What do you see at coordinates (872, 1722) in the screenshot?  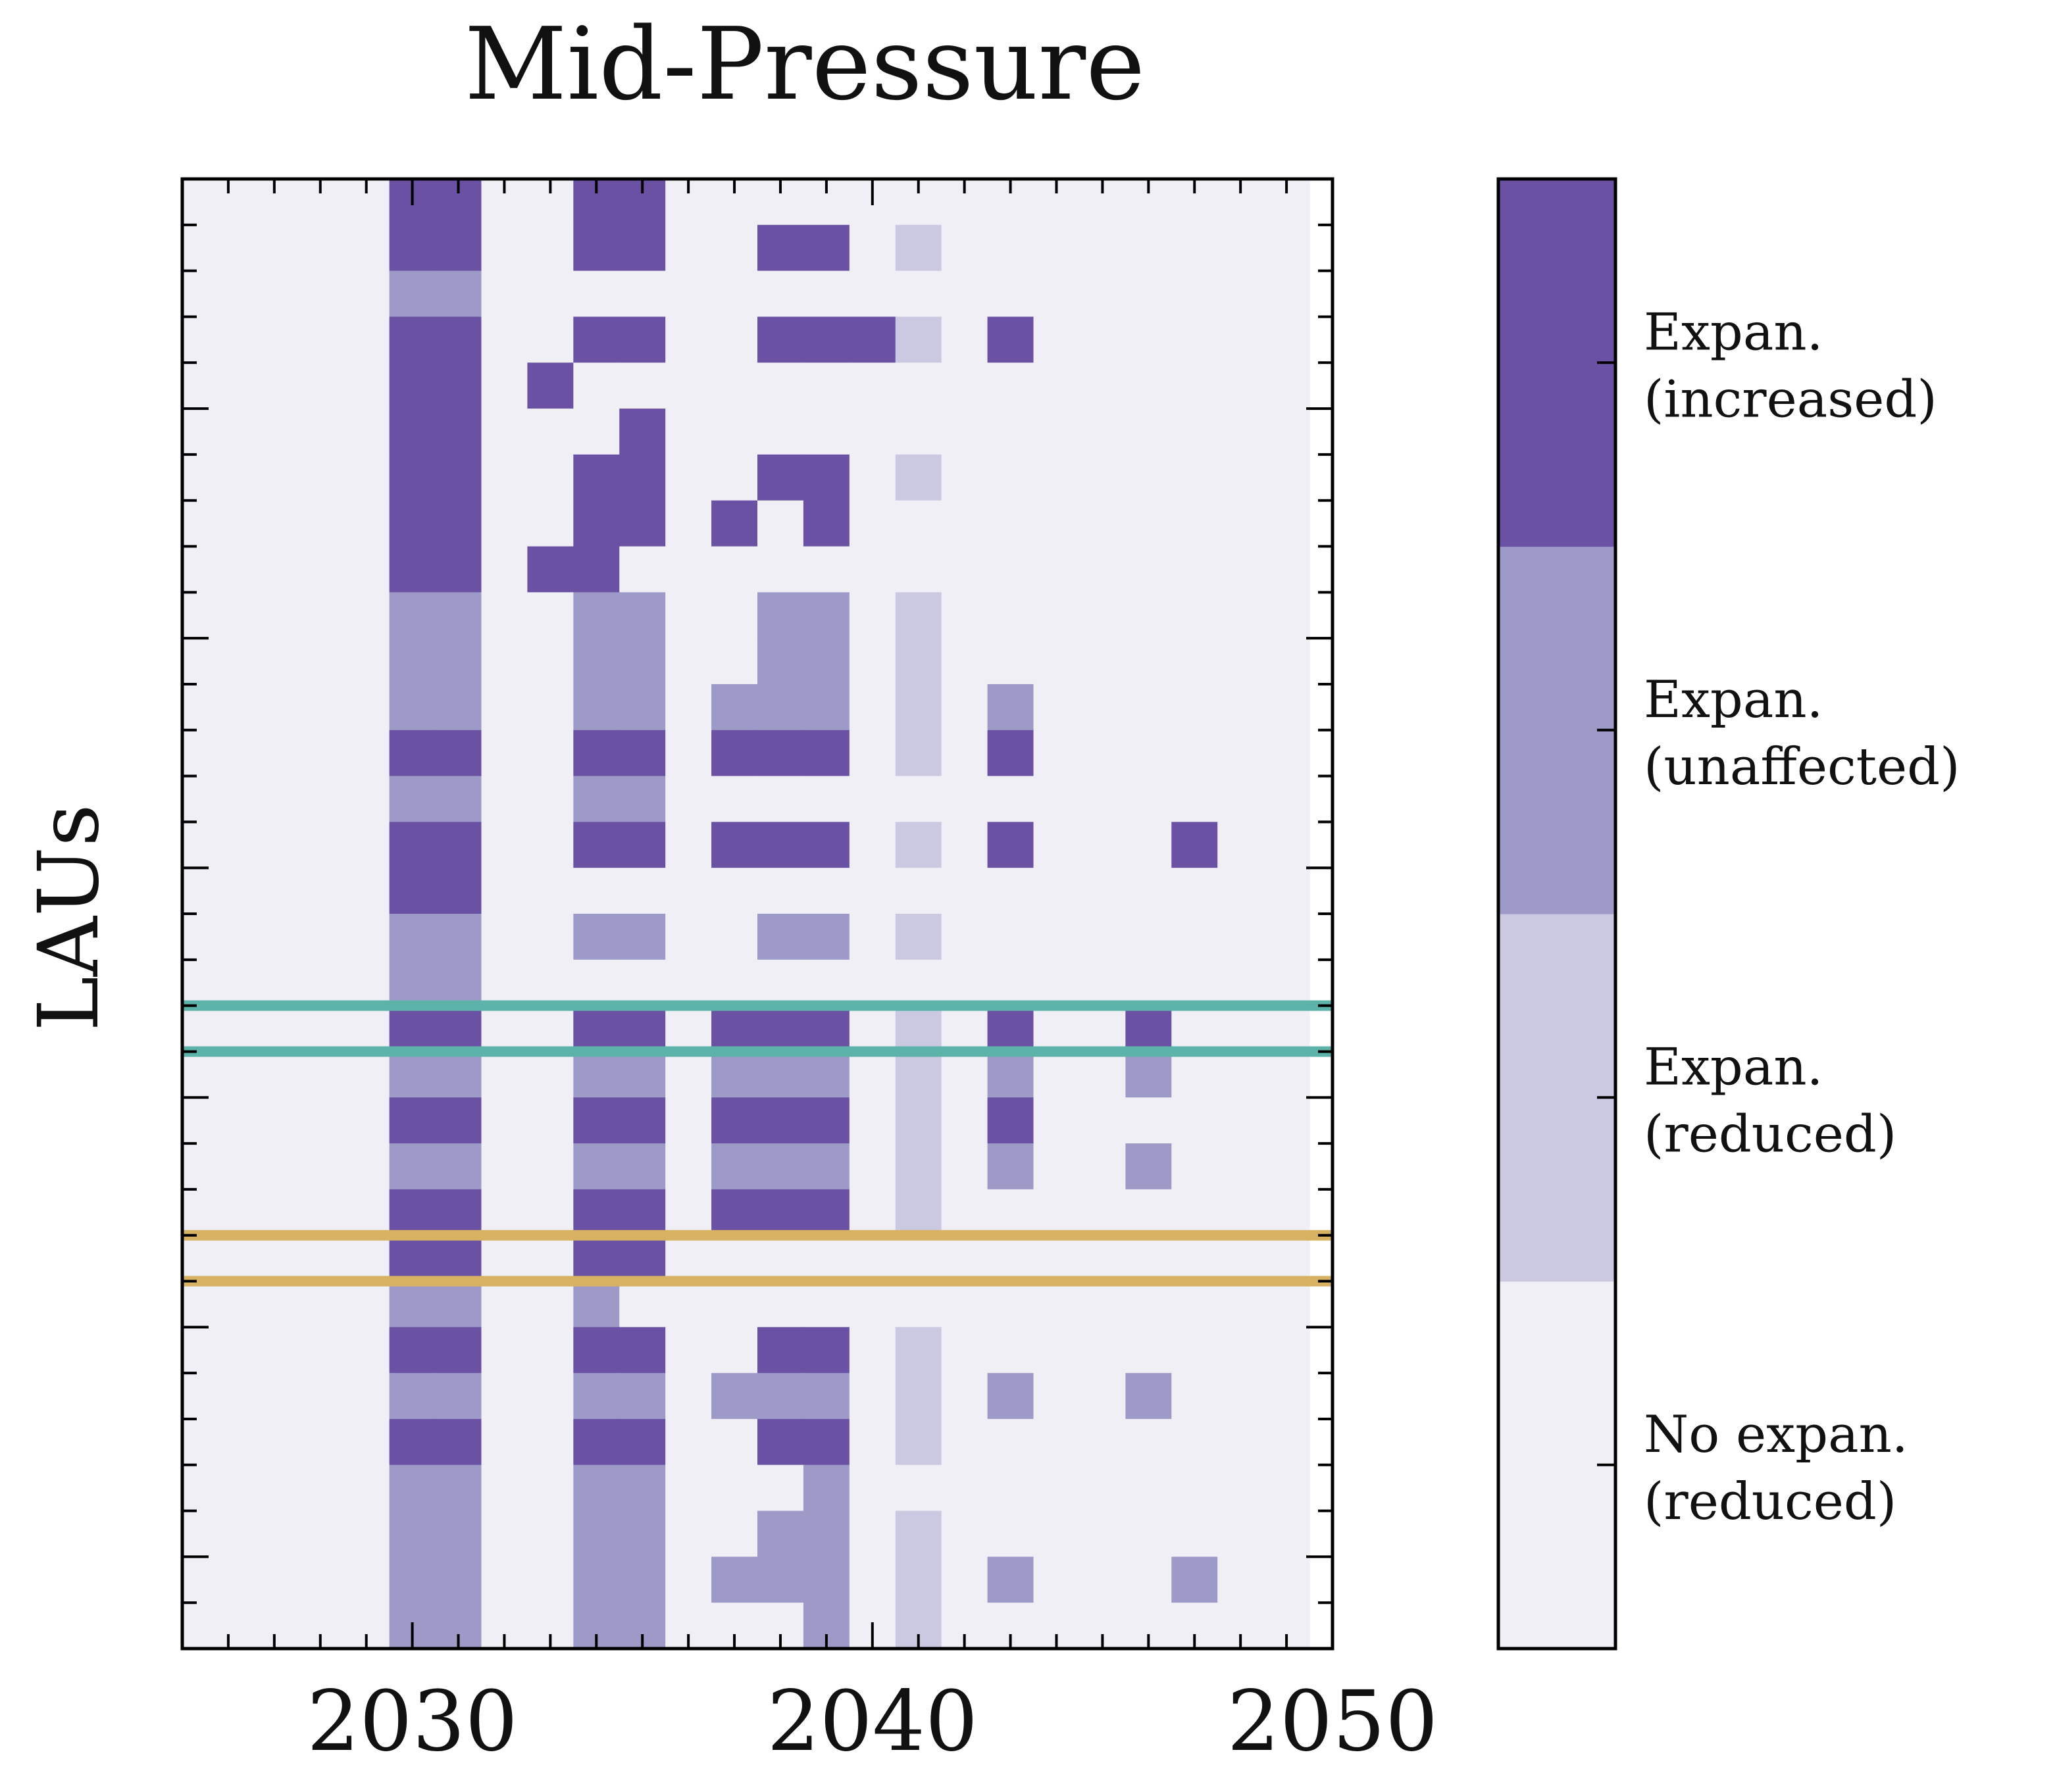 I see `x-tick-label: 2040` at bounding box center [872, 1722].